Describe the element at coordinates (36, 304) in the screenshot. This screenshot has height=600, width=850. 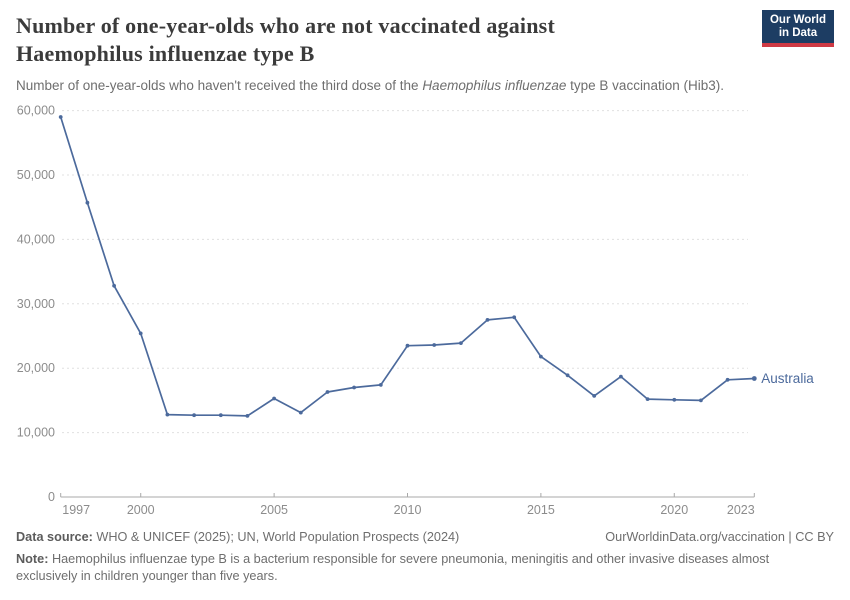
I see `svg-text: 30,000` at that location.